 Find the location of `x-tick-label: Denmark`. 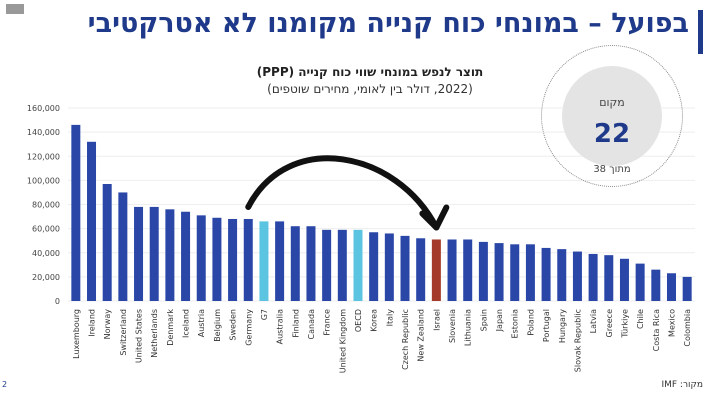

x-tick-label: Denmark is located at coordinates (170, 327).